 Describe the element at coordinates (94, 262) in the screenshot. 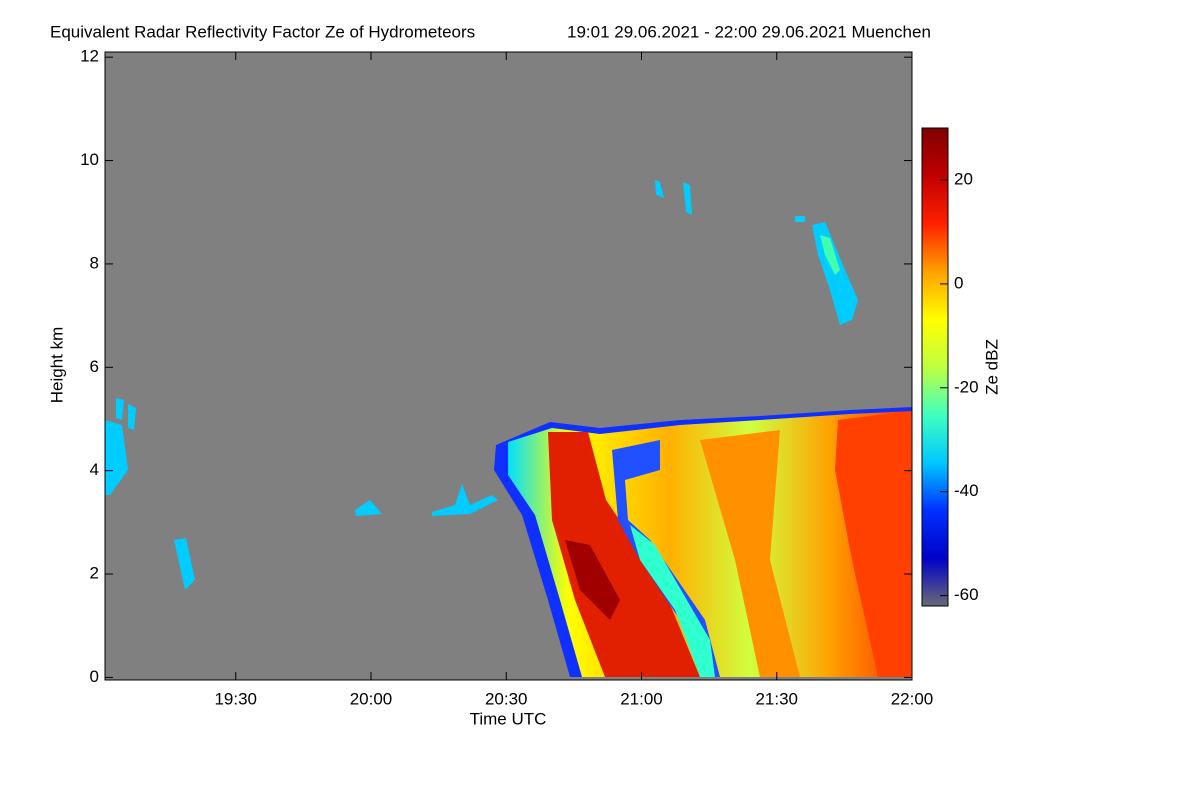

I see `y-tick-label: 8` at that location.